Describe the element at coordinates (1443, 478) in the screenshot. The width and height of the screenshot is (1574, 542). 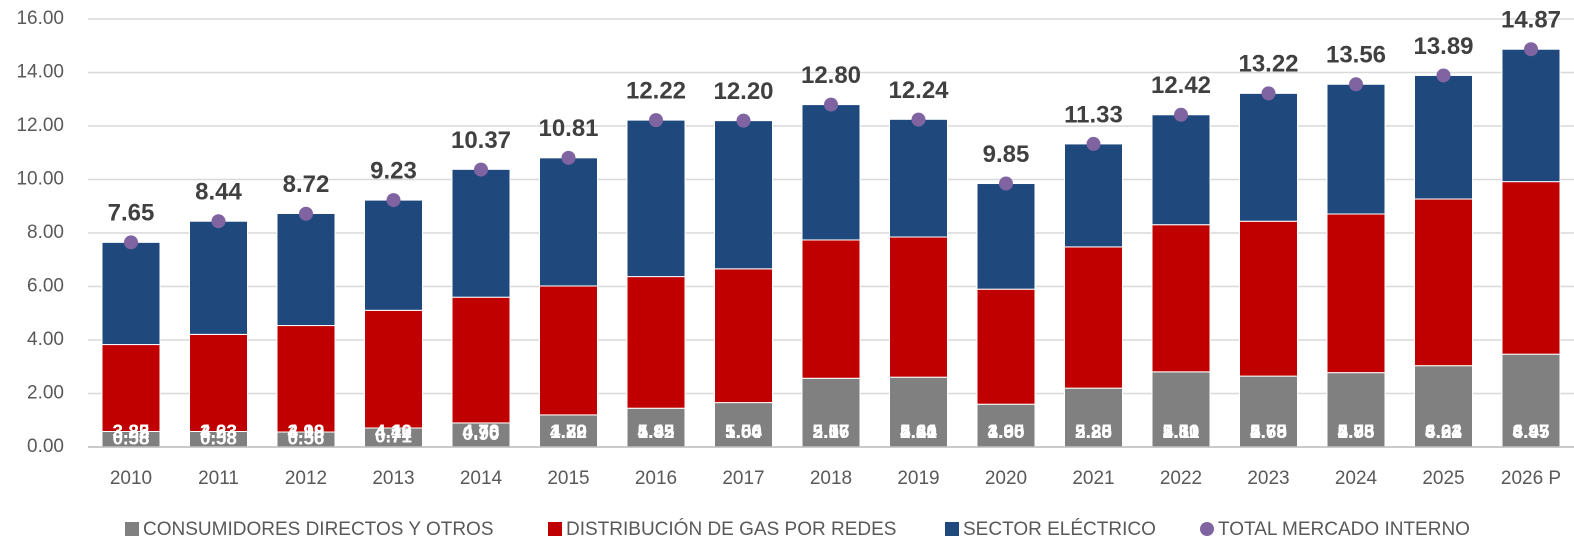
I see `x-tick-label: 2025` at that location.